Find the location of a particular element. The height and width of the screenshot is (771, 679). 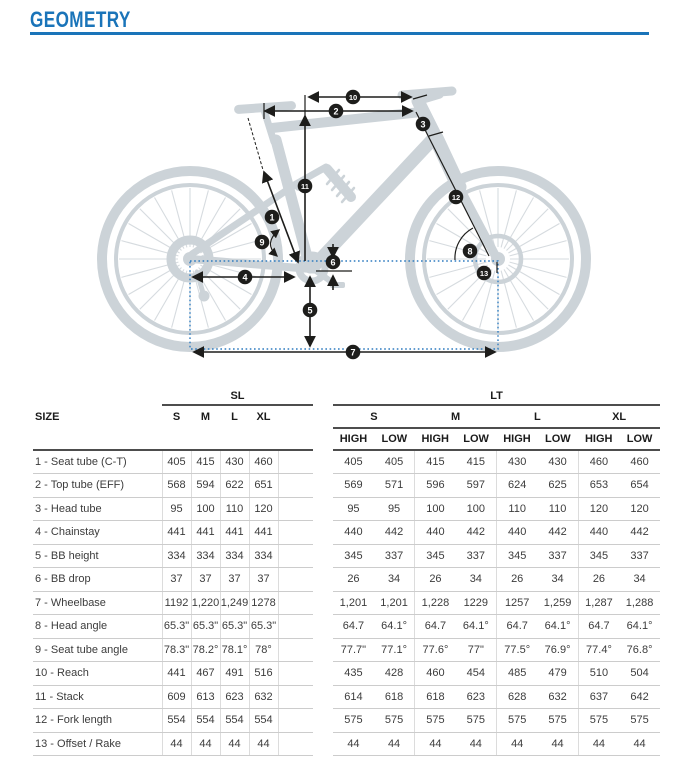

sl-value-cell: 613 is located at coordinates (205, 697).